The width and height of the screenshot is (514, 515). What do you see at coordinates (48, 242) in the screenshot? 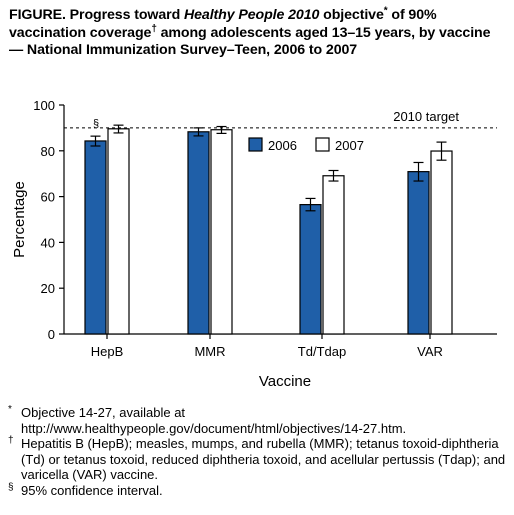
I see `y-tick-label: 40` at bounding box center [48, 242].